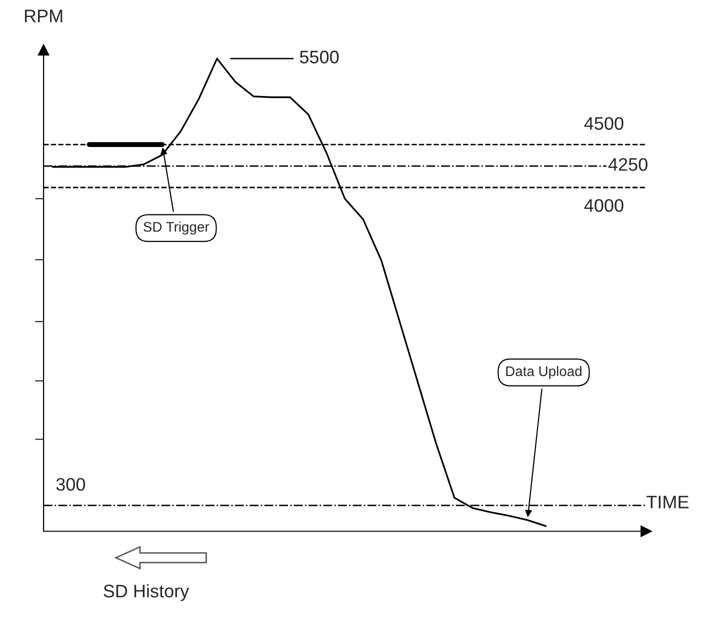 This screenshot has width=726, height=625. Describe the element at coordinates (71, 484) in the screenshot. I see `ref-line-label: 300` at that location.